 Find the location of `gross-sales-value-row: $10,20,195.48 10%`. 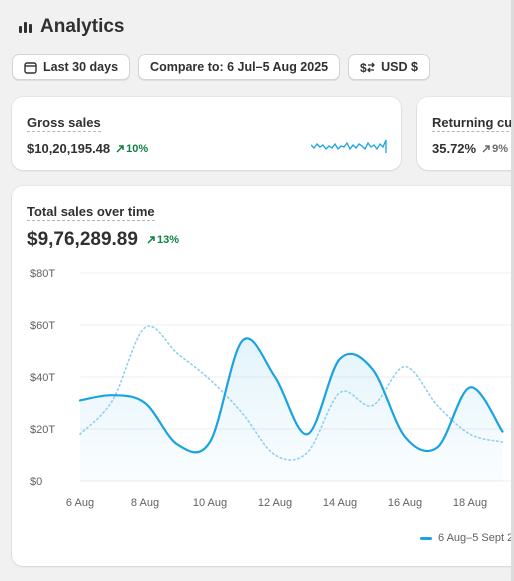

gross-sales-value-row: $10,20,195.48 10% is located at coordinates (87, 148).